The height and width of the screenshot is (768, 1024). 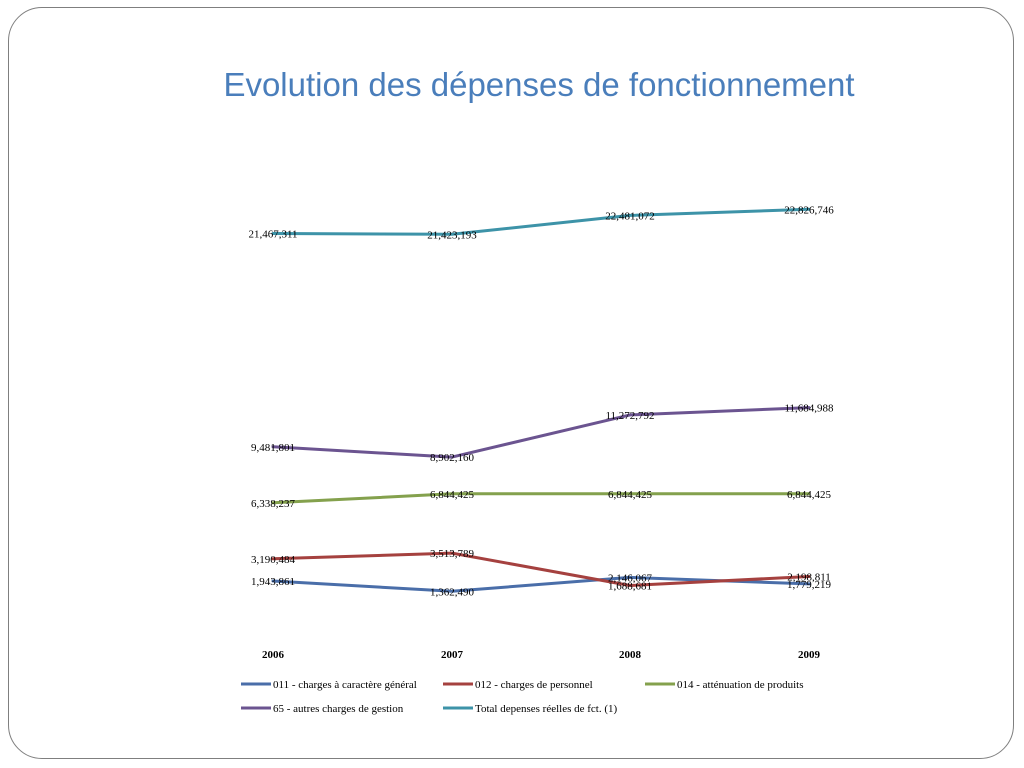 I want to click on data-label: 3,513,789, so click(x=452, y=554).